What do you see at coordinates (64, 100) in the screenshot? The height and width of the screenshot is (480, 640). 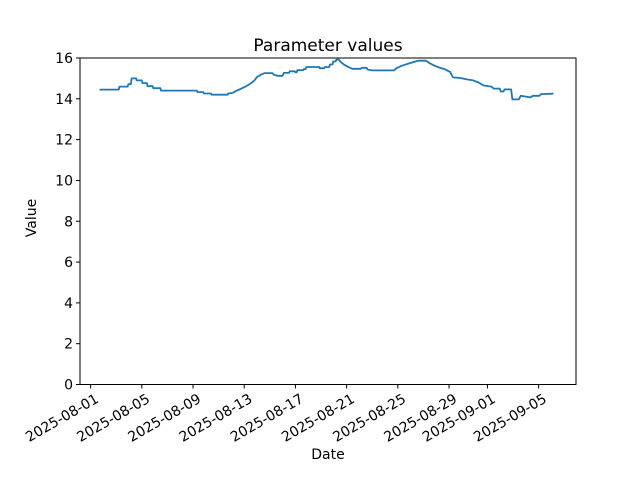 I see `y-tick-label: 14` at bounding box center [64, 100].